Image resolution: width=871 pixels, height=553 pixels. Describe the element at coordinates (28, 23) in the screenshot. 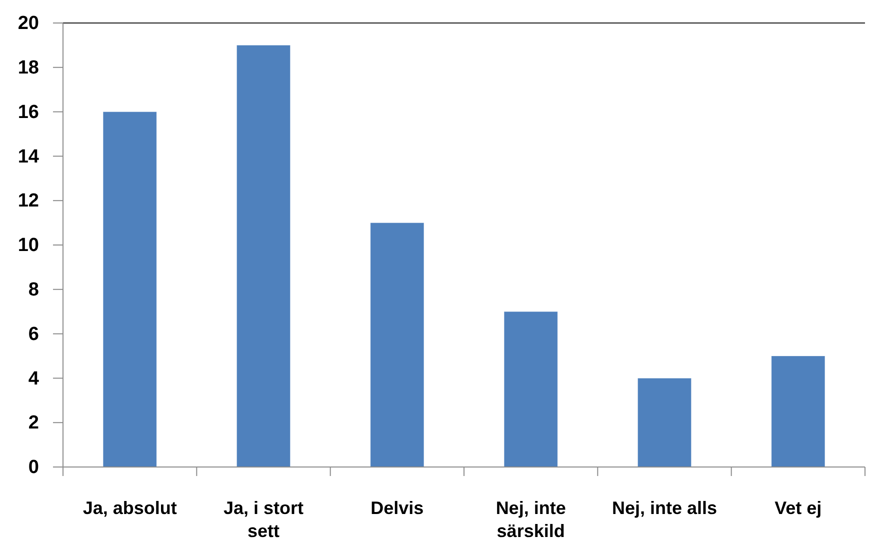

I see `y-tick-label: 20` at that location.